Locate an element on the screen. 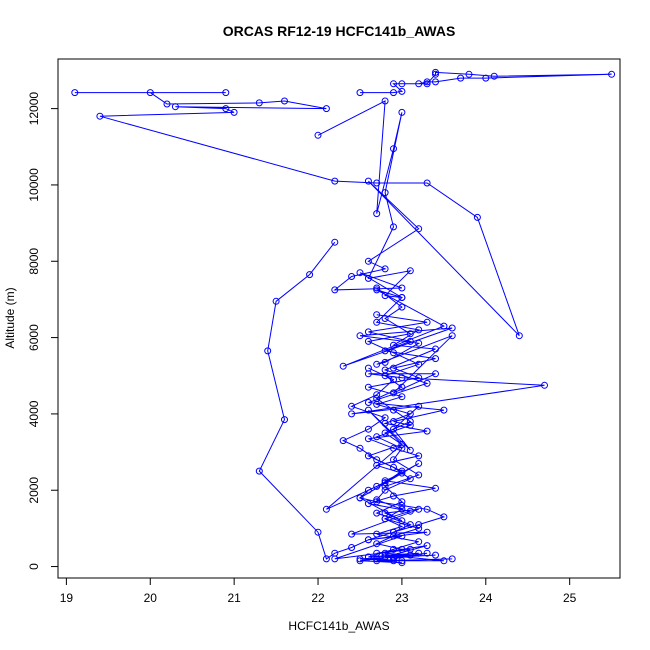 This screenshot has height=650, width=650. series-line is located at coordinates (381, 316).